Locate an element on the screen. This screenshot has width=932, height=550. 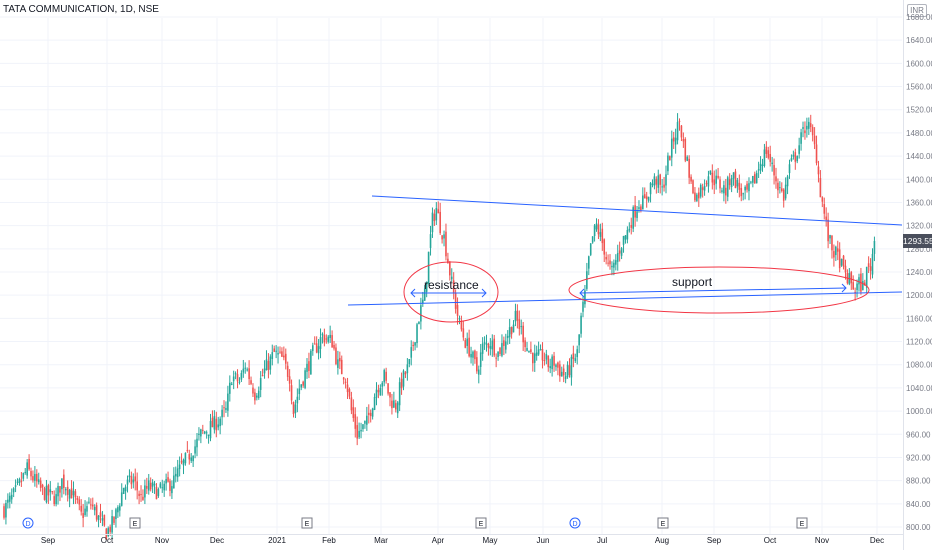
price-tick-label: 1480.00 is located at coordinates (919, 133).